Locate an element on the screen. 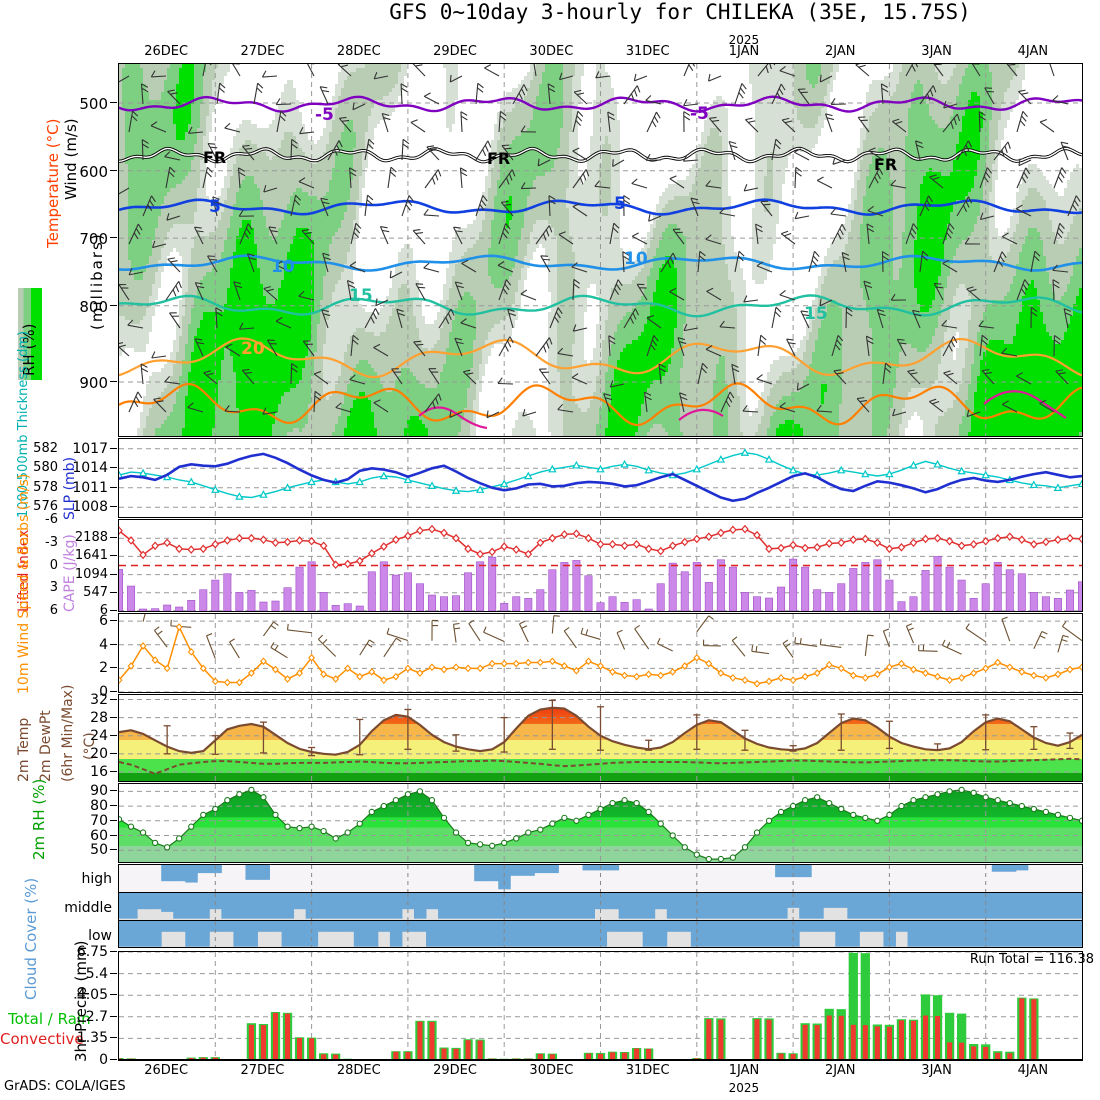 This screenshot has height=1100, width=1100. panel-slp-thickness is located at coordinates (600, 478).